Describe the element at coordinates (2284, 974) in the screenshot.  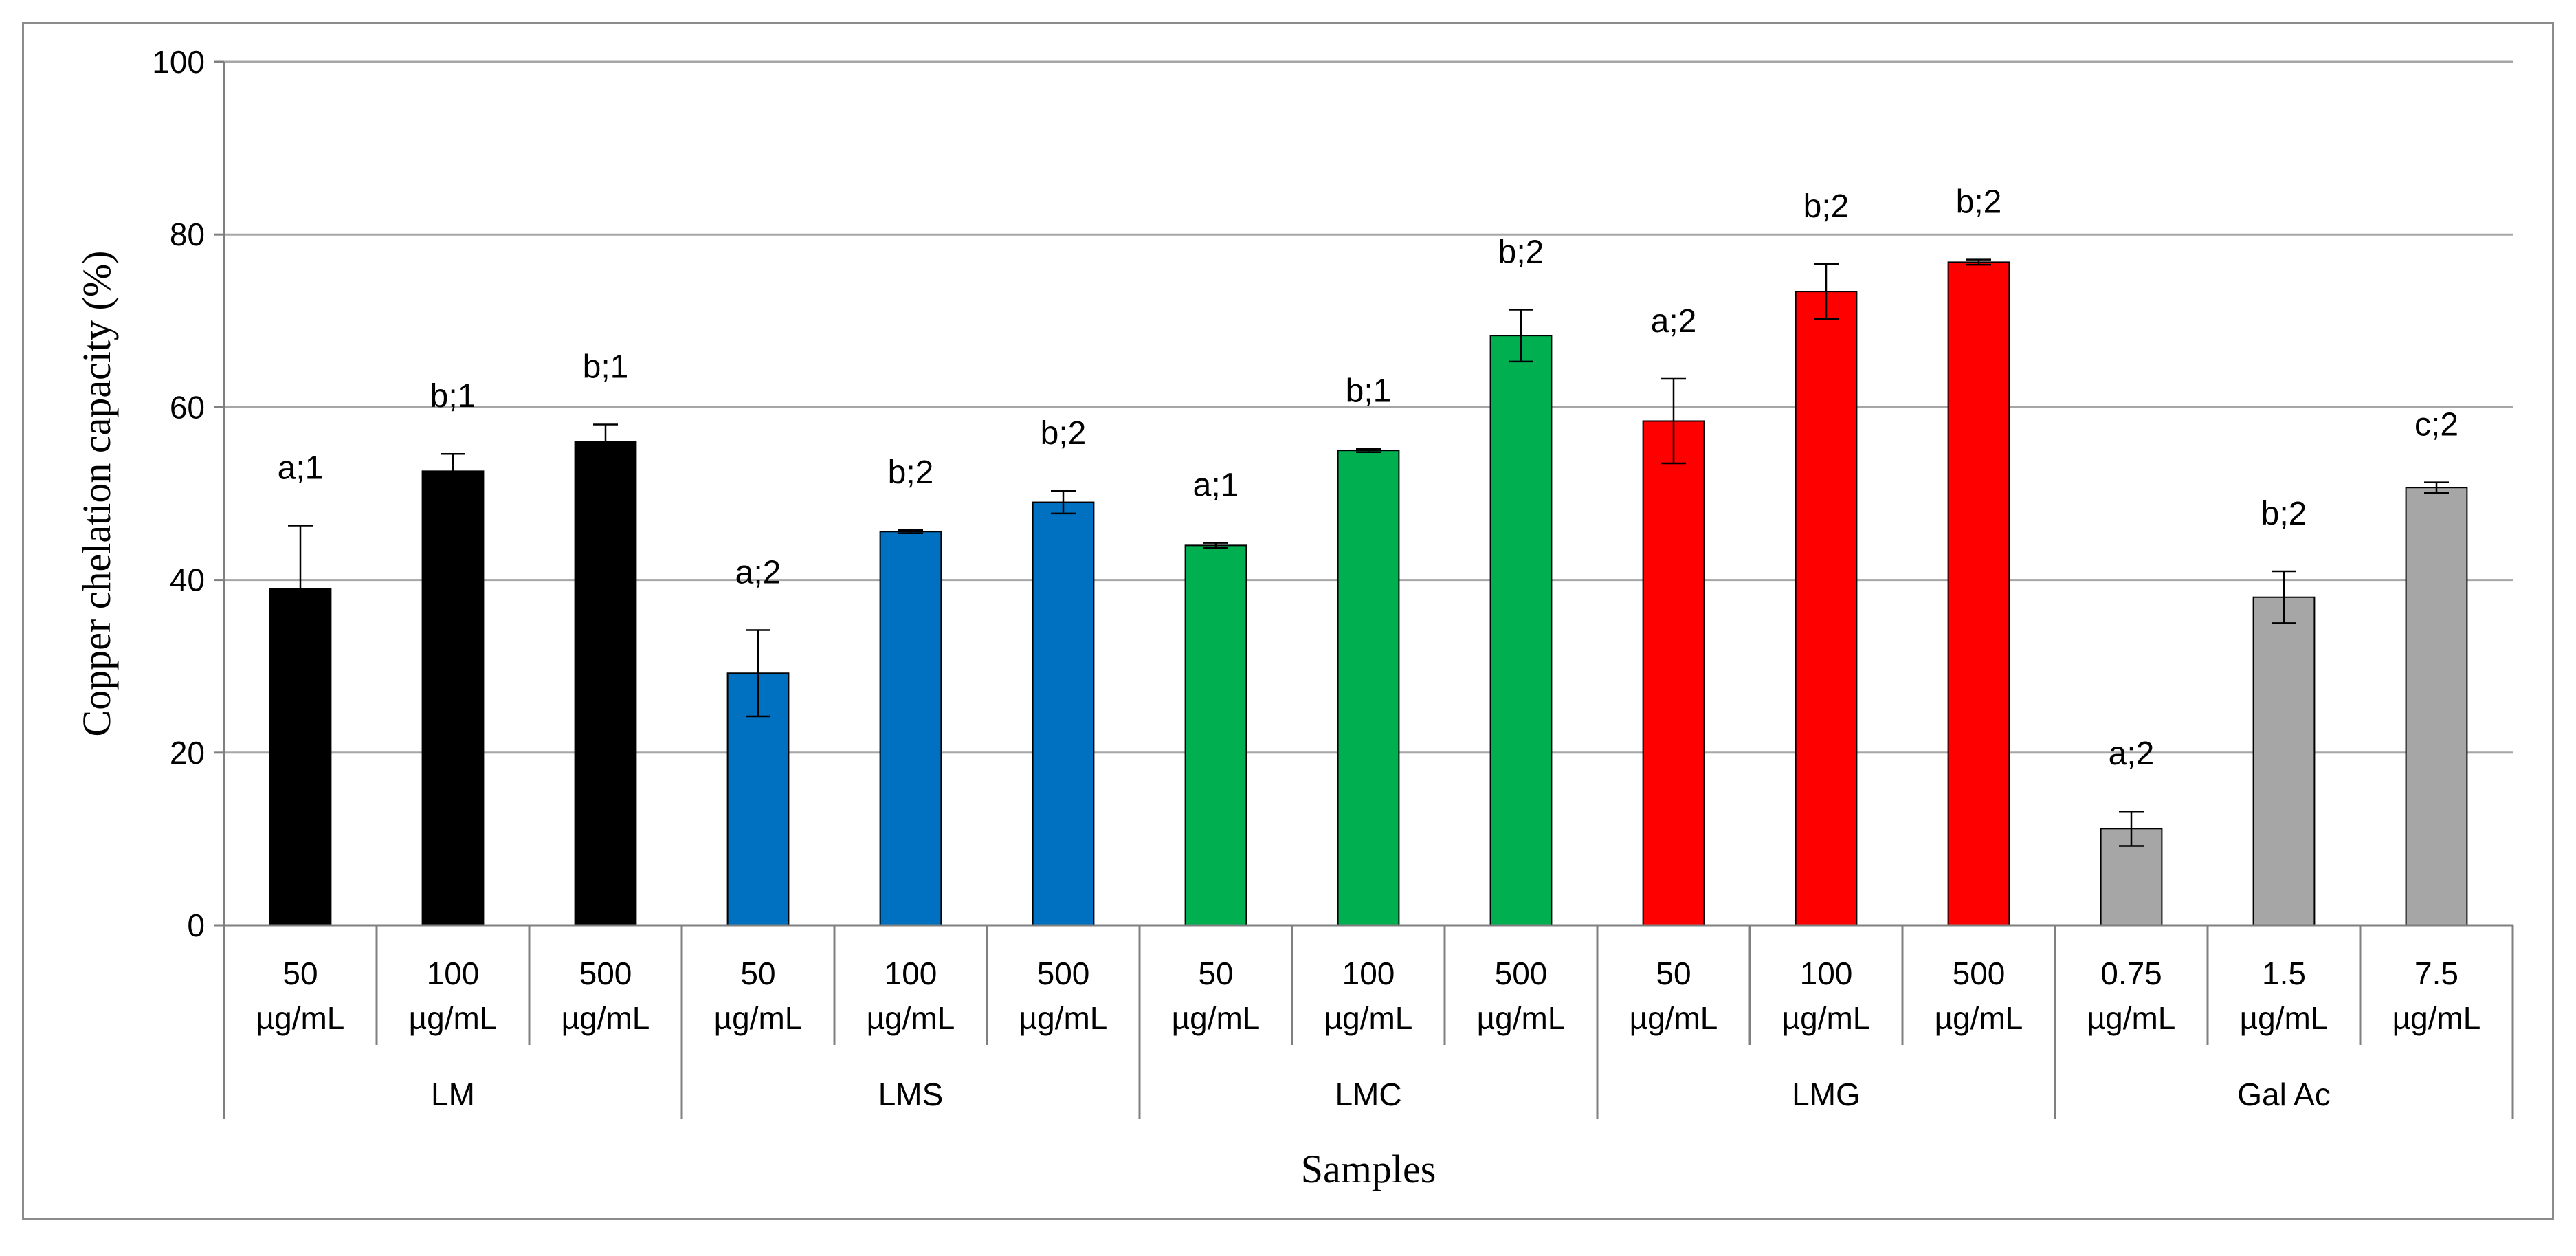
I see `category-label: 1.5` at that location.